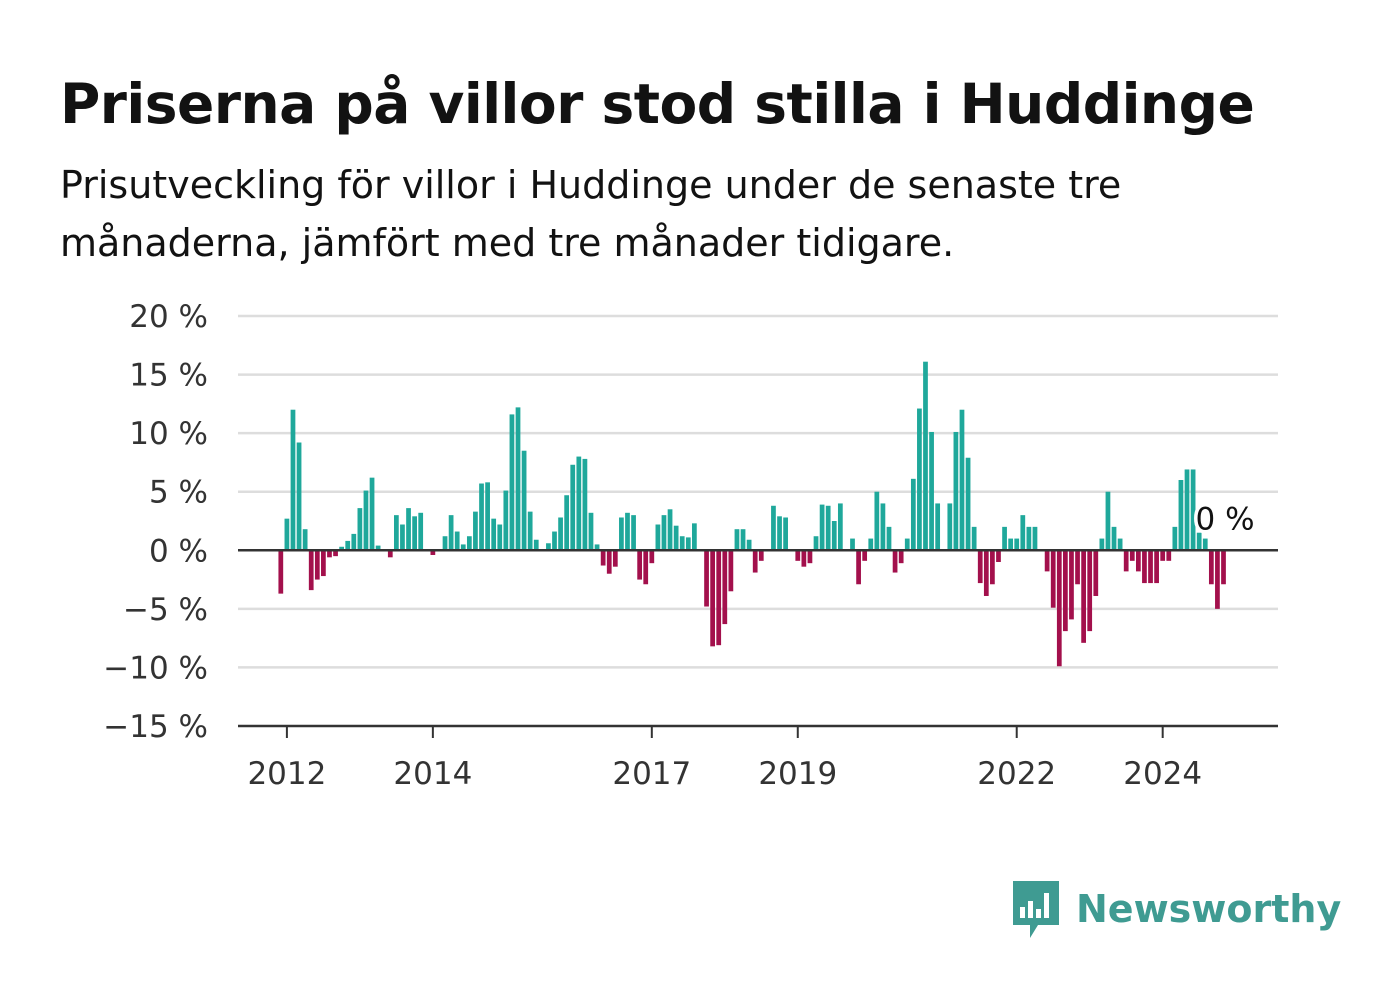 The width and height of the screenshot is (1382, 999). What do you see at coordinates (155, 522) in the screenshot?
I see `y-axis-tick-labels: 20 % 15 % 10 % 5 % 0 % −5 % −10 % −15 %` at bounding box center [155, 522].